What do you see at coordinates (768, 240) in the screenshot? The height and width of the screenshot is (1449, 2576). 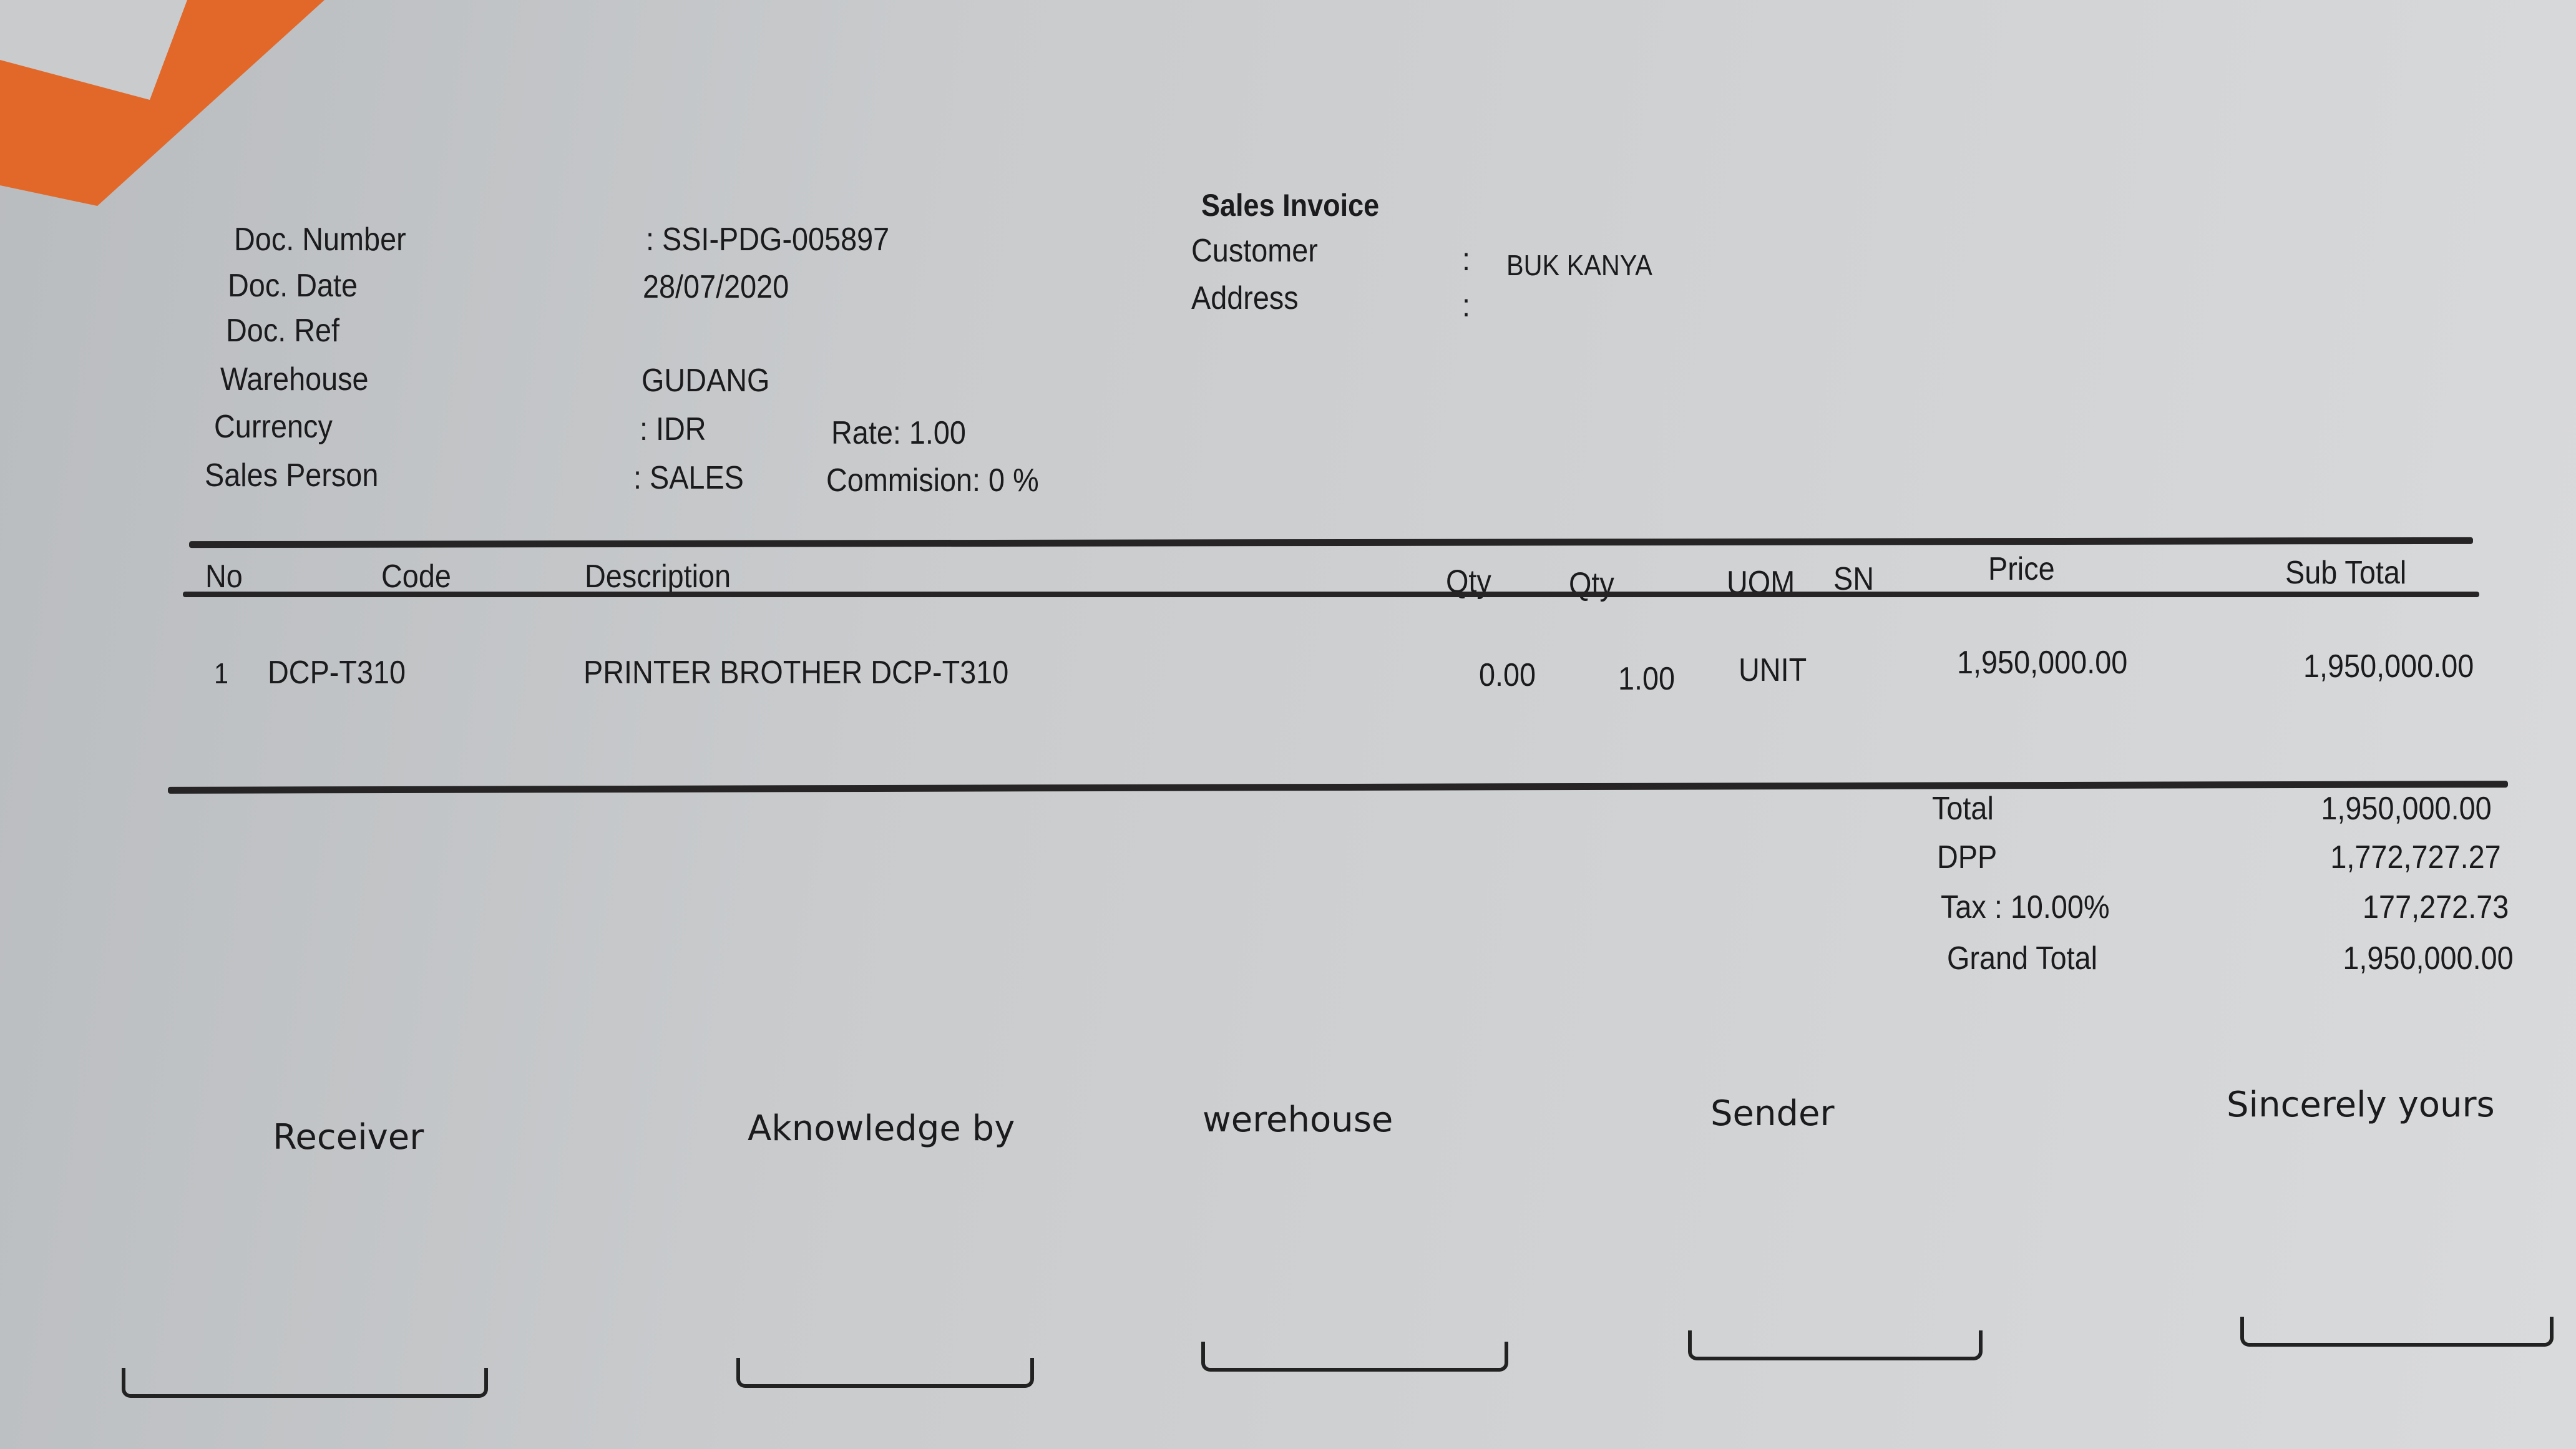 I see `doc-number-value: : SSI-PDG-005897` at bounding box center [768, 240].